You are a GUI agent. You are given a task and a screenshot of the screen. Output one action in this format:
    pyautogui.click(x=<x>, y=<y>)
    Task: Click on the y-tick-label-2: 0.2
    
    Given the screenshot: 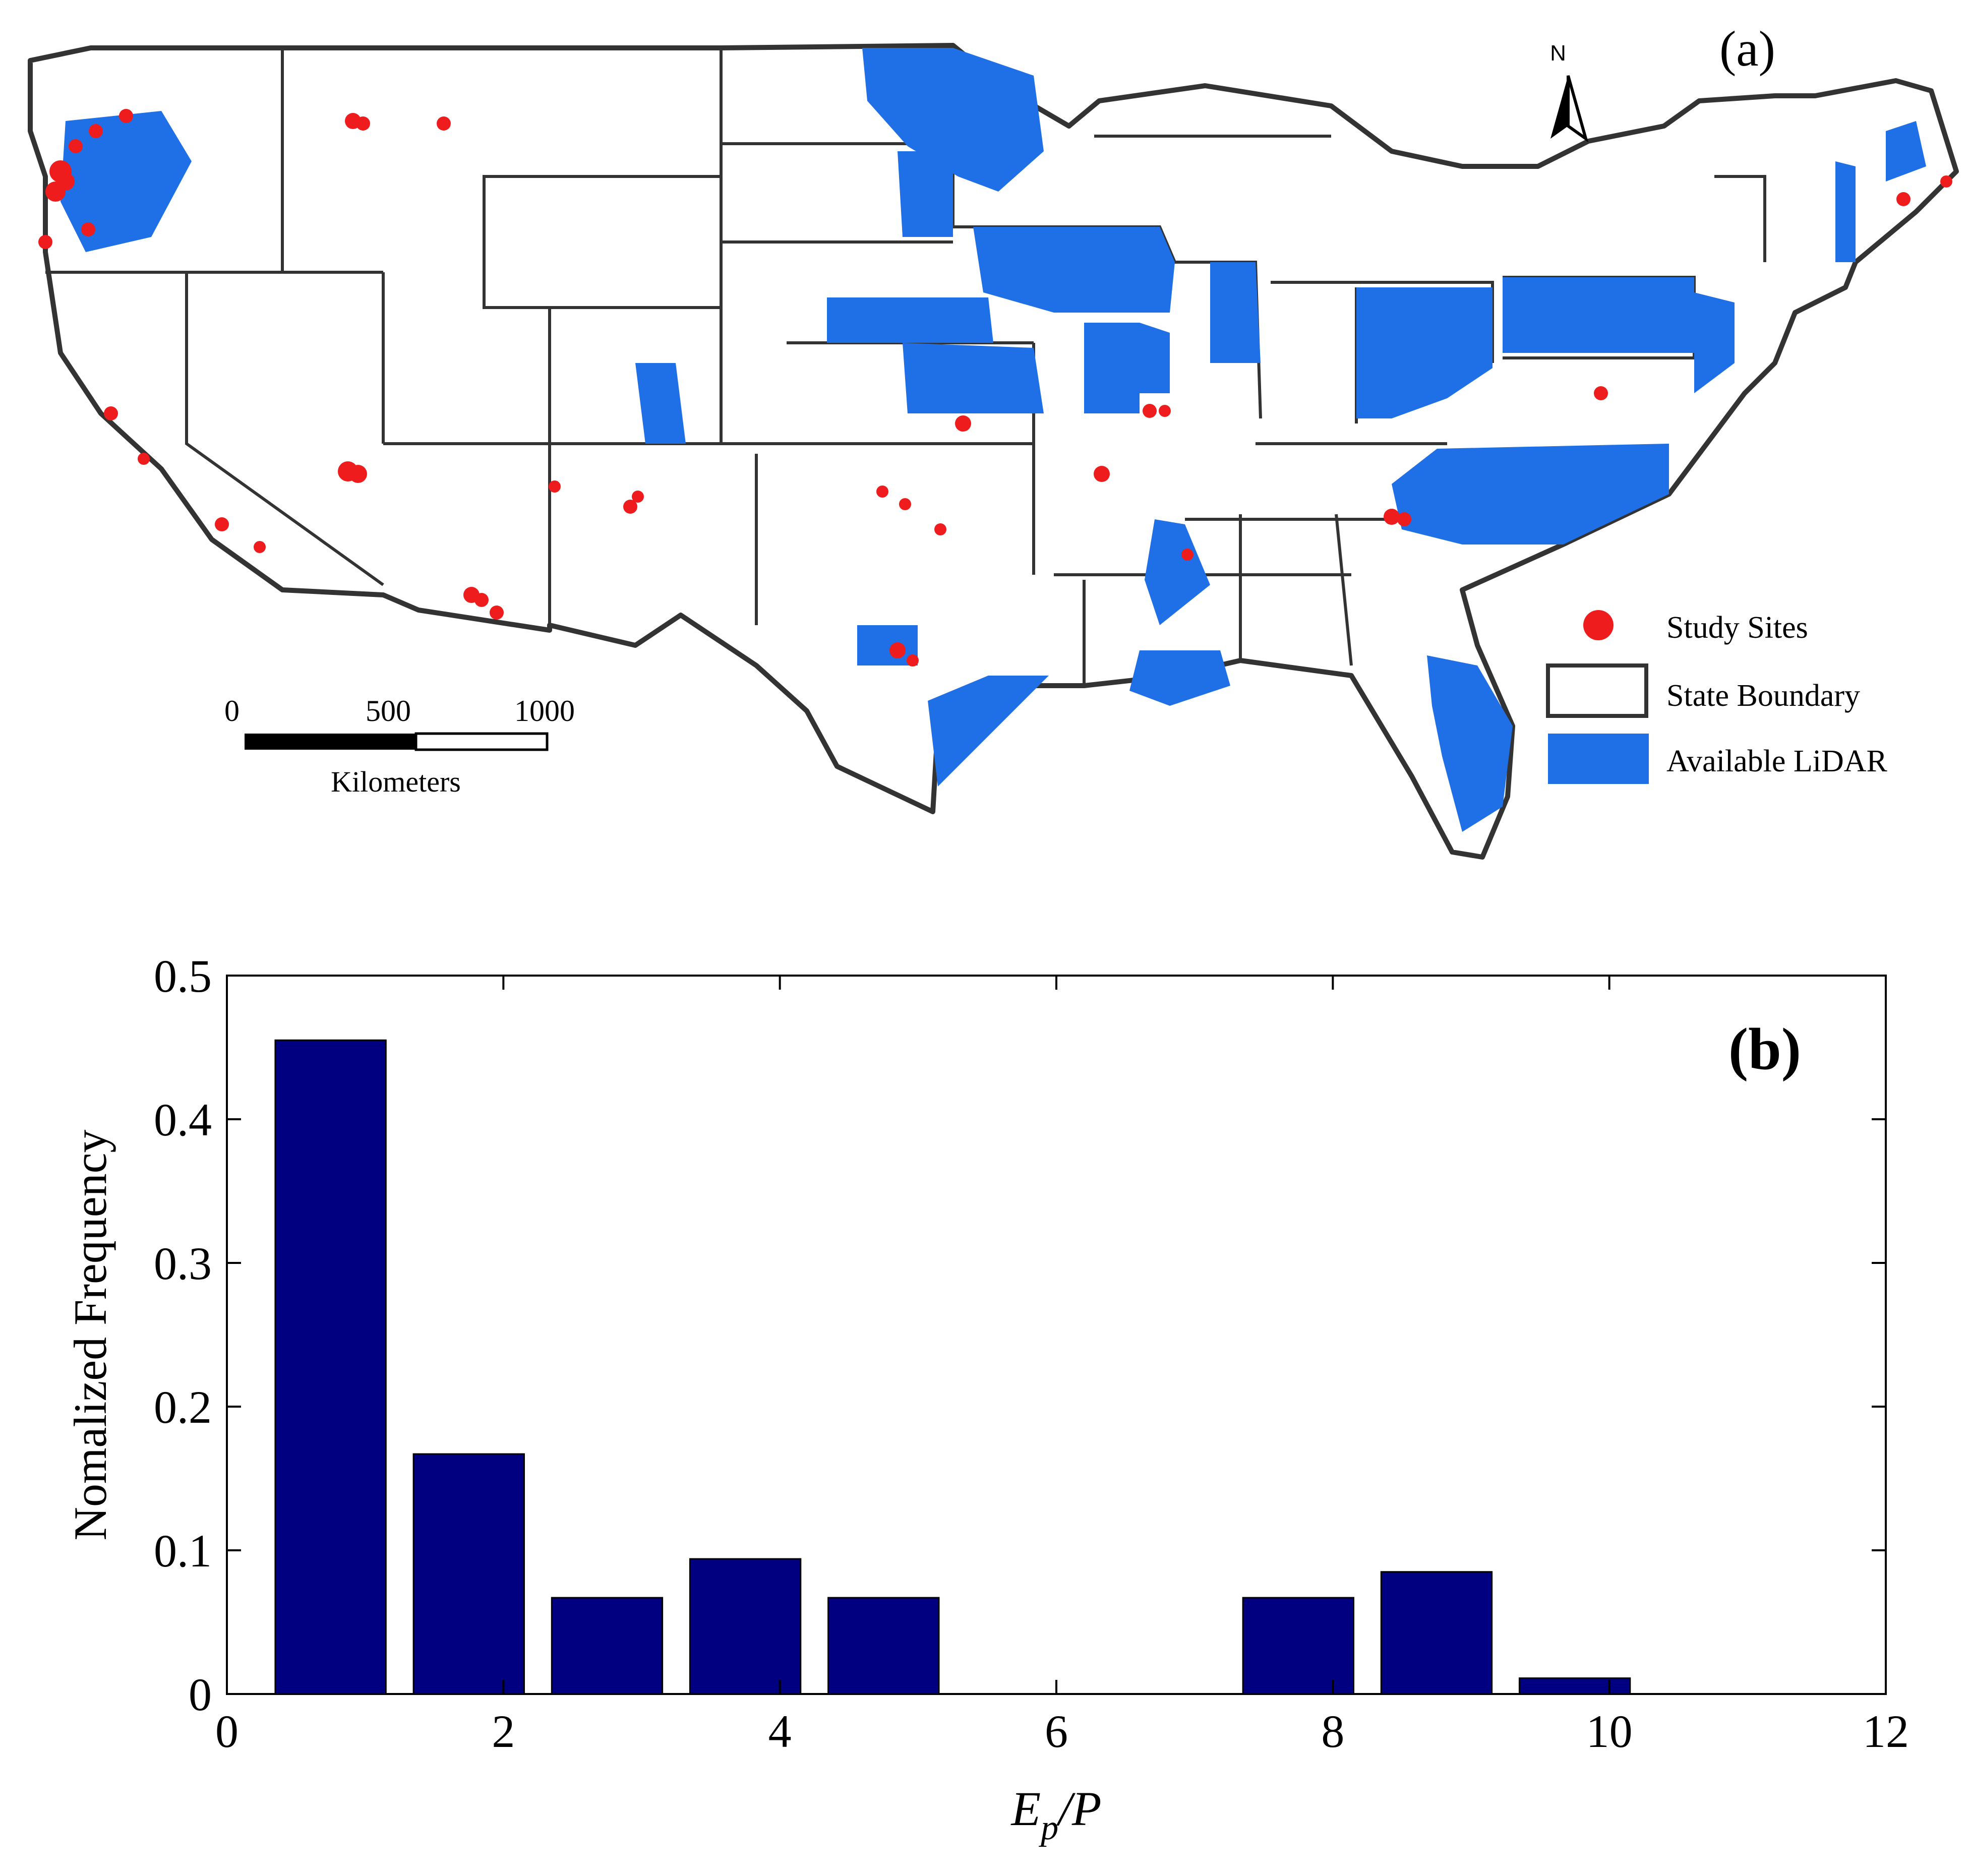 What is the action you would take?
    pyautogui.click(x=183, y=1407)
    